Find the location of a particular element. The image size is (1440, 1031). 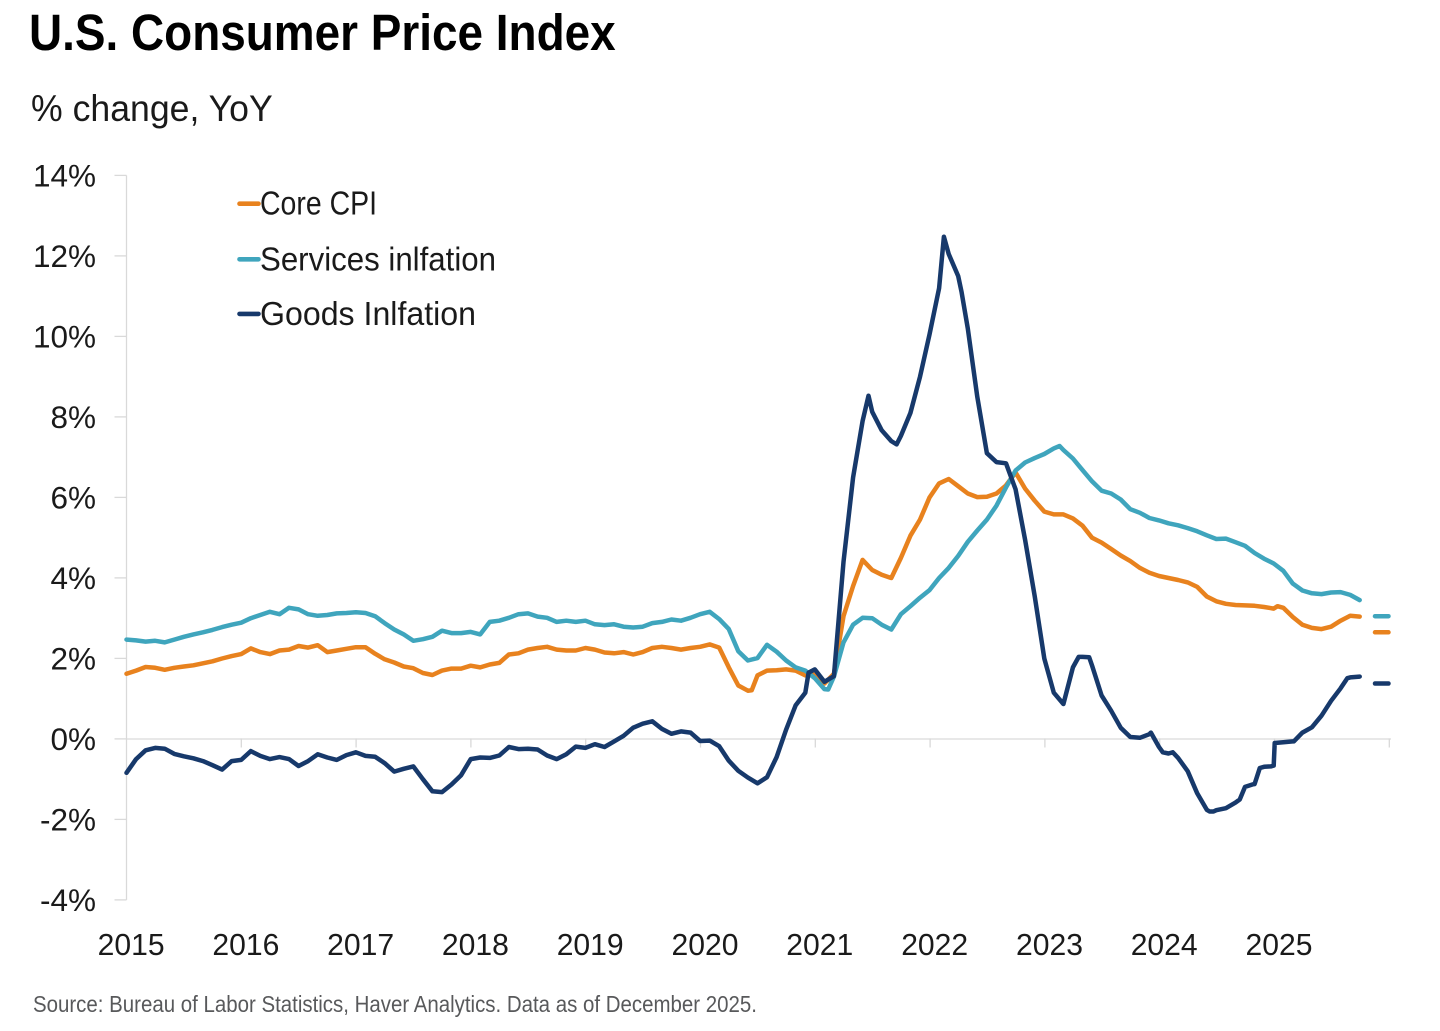

svg-text: 2017 is located at coordinates (360, 945).